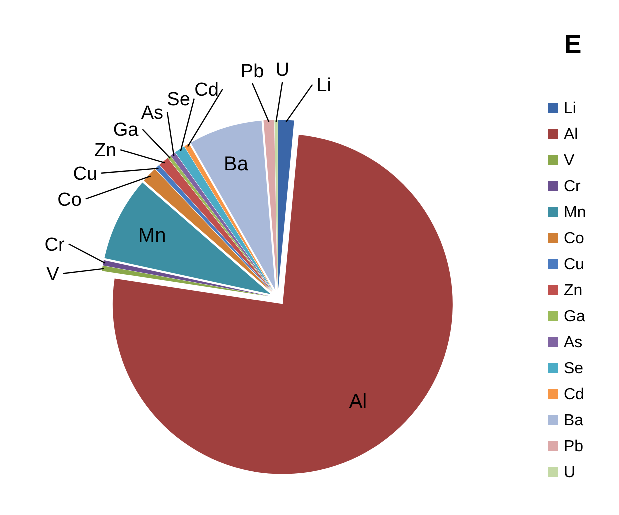 This screenshot has height=515, width=619. Describe the element at coordinates (574, 239) in the screenshot. I see `legend-label: Co` at that location.